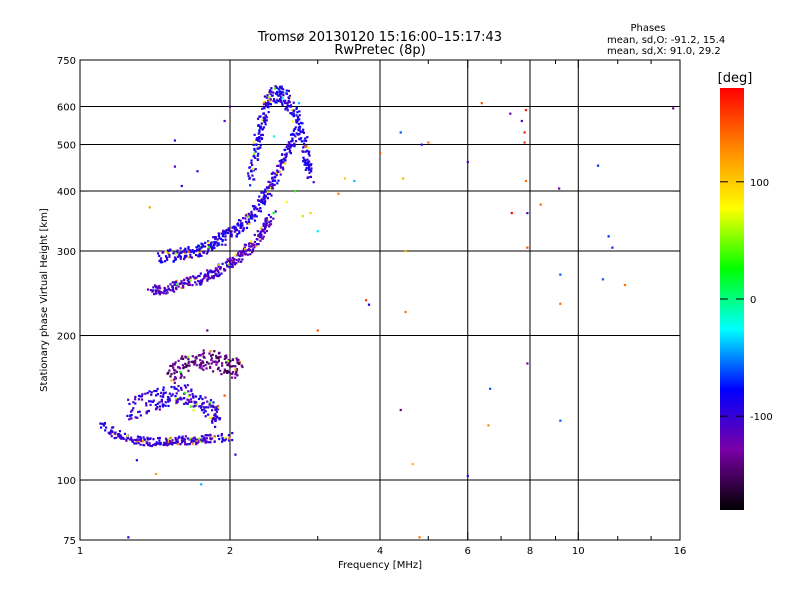 Image resolution: width=800 pixels, height=600 pixels. I want to click on x-tick-label: 4, so click(380, 551).